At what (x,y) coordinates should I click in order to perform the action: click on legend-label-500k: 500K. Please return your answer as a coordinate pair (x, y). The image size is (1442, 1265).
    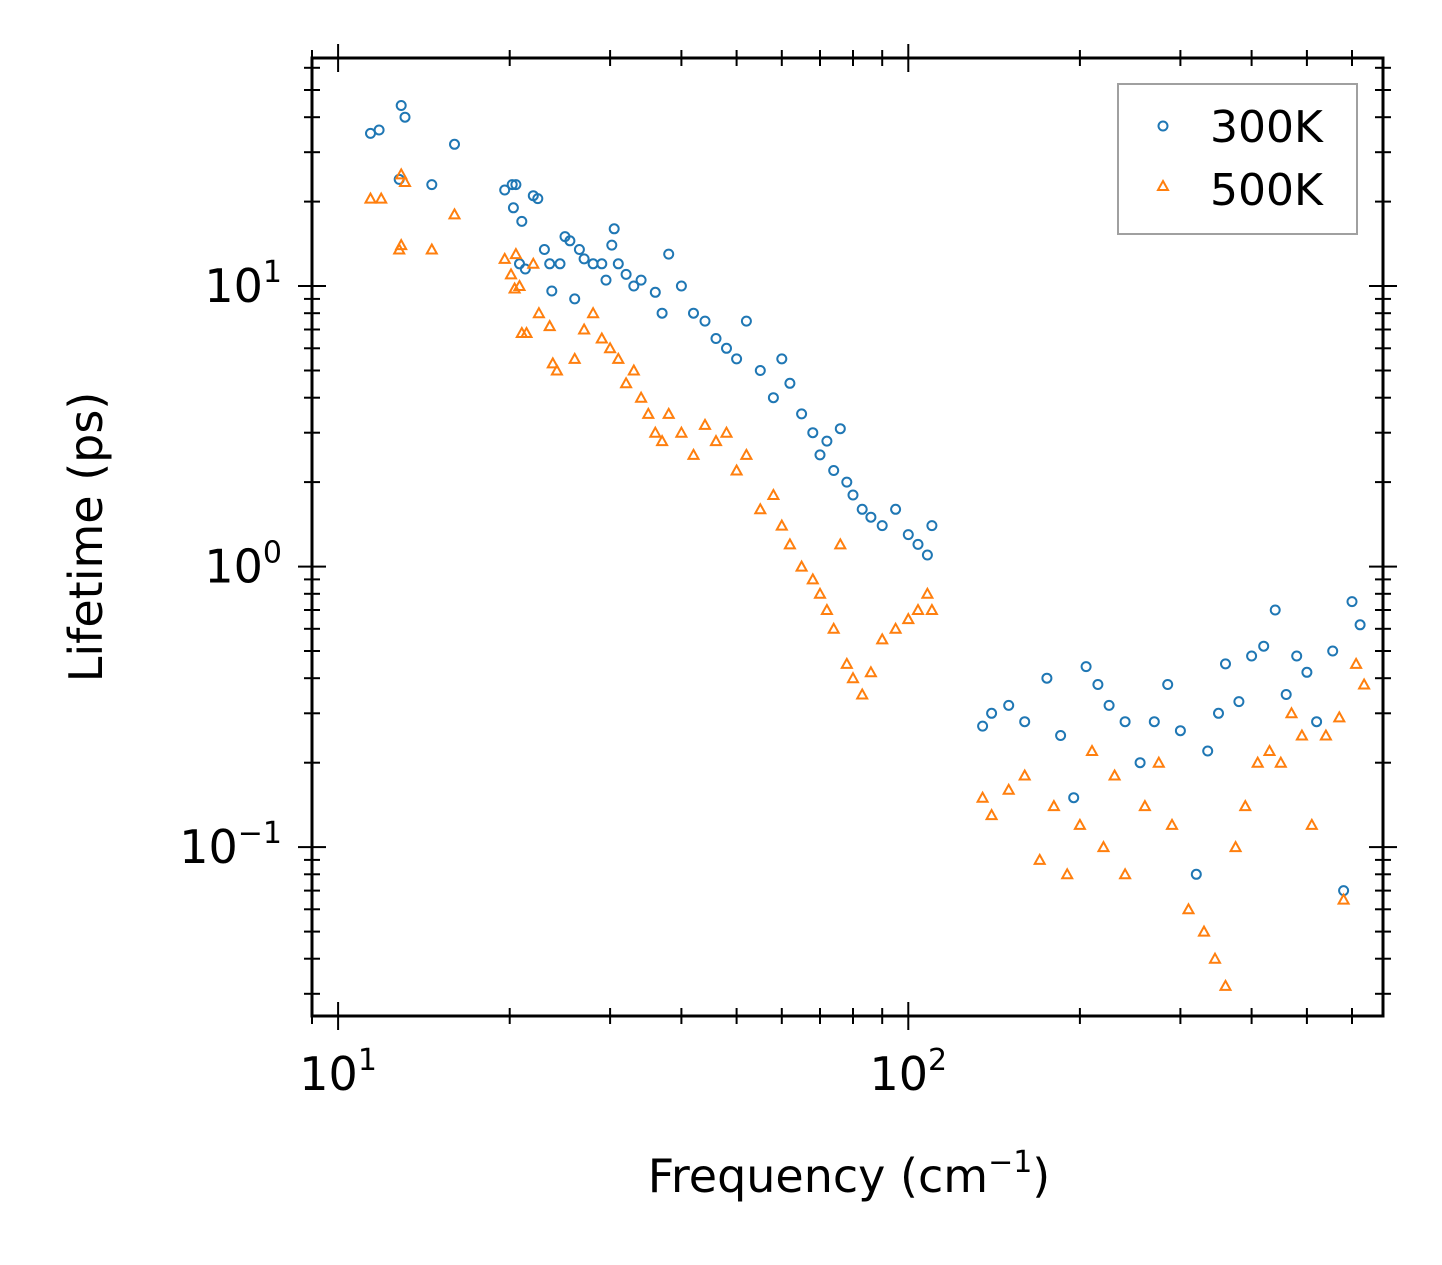
    Looking at the image, I should click on (1267, 190).